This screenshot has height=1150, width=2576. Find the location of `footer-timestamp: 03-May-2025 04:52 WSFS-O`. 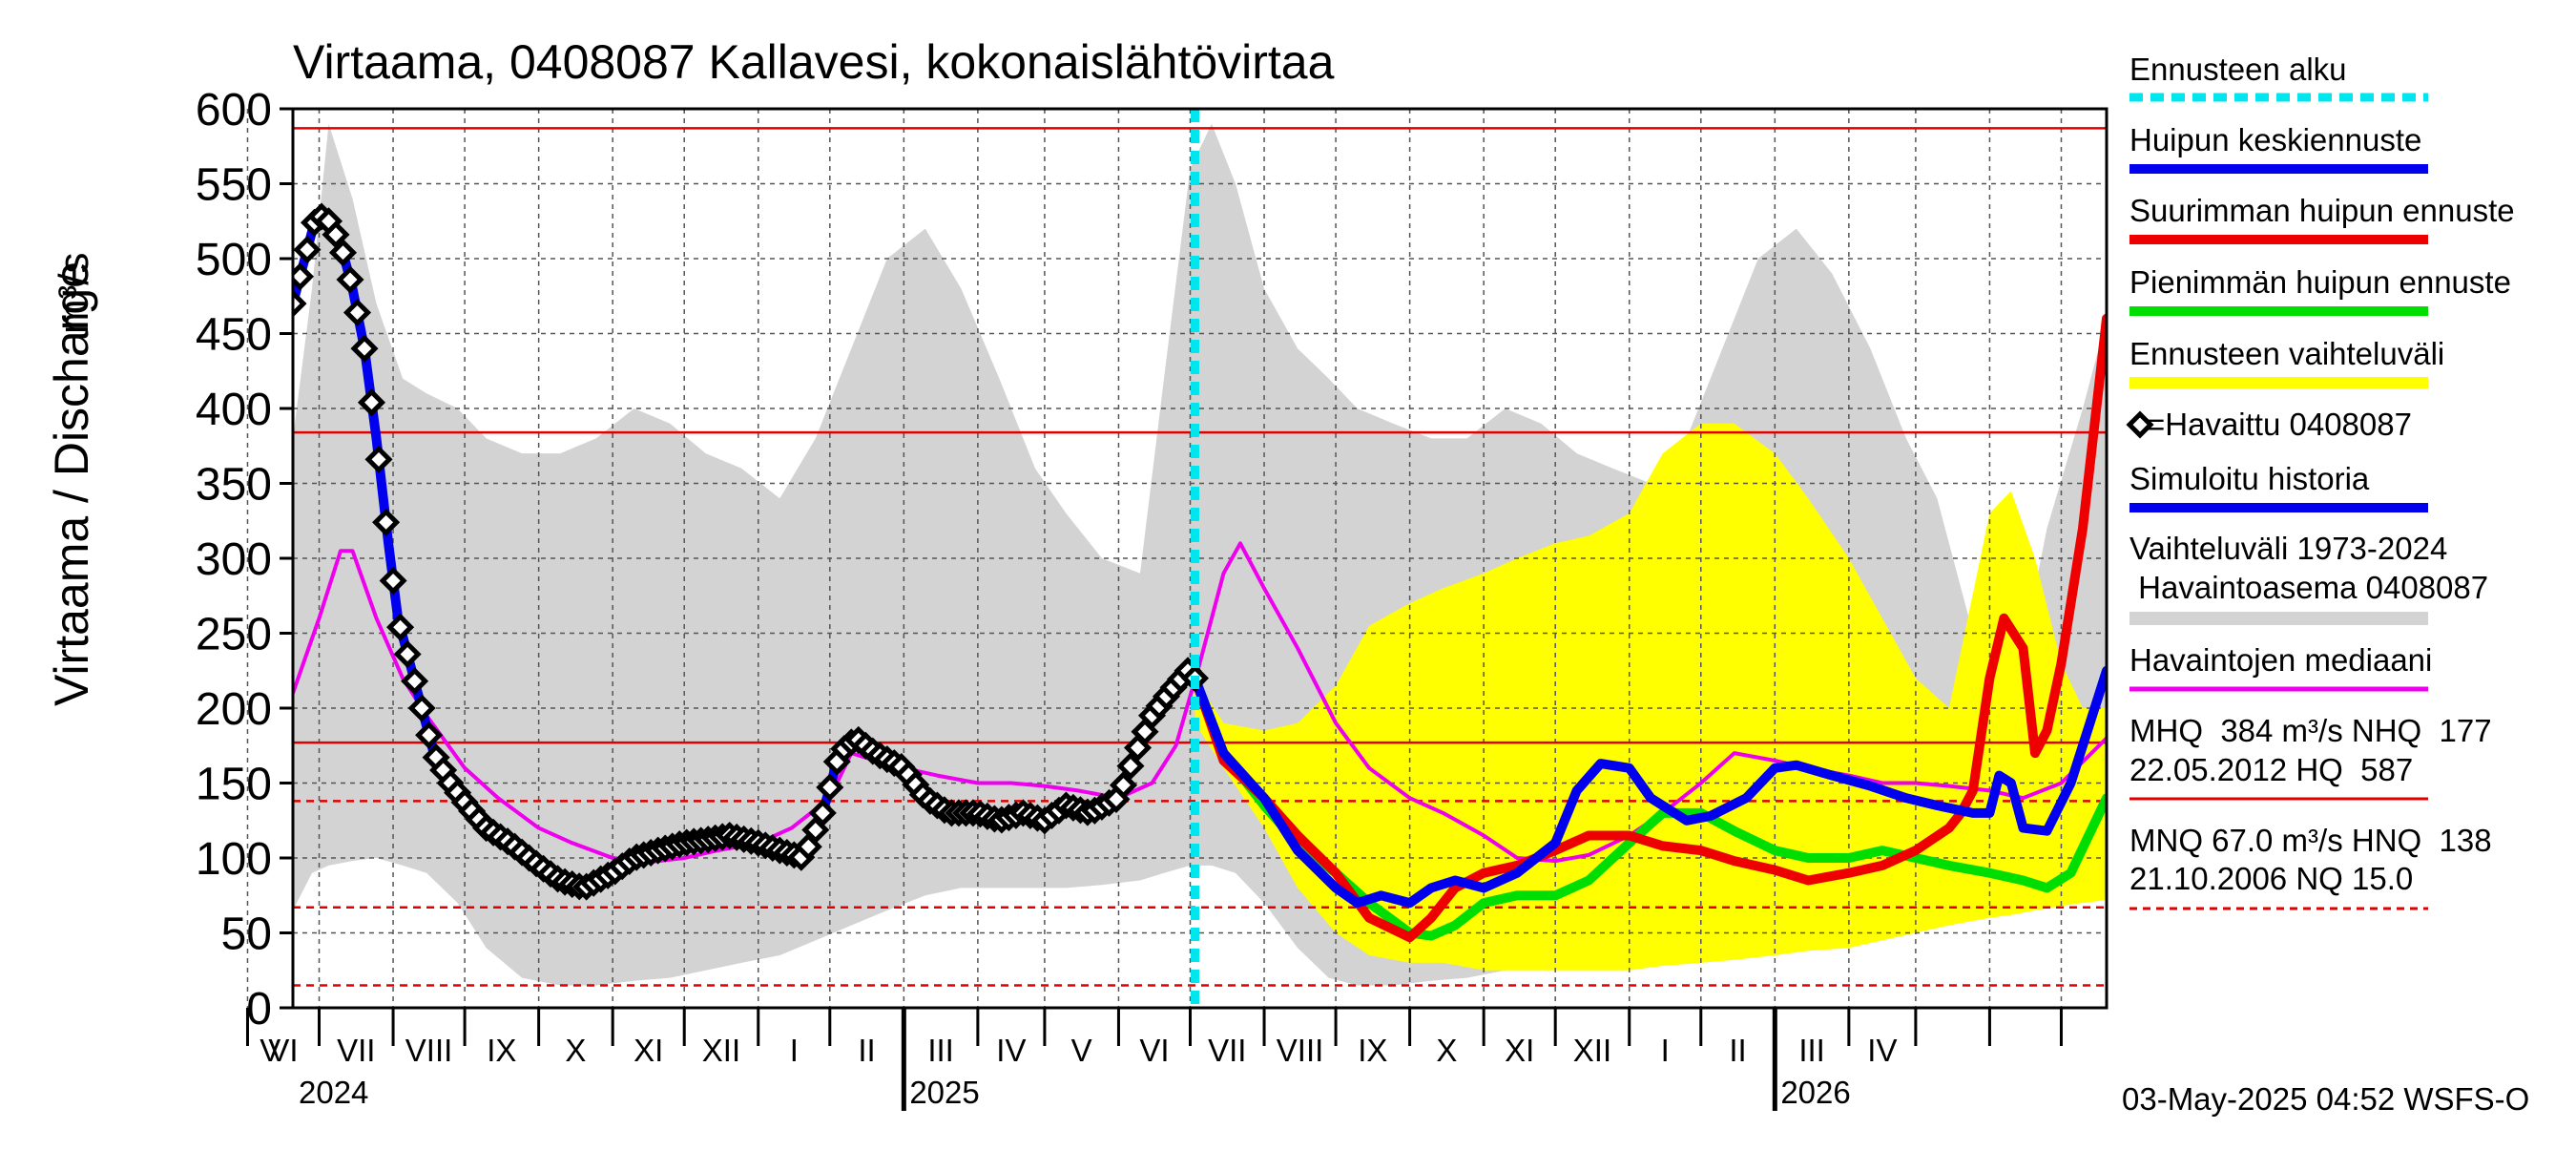

footer-timestamp: 03-May-2025 04:52 WSFS-O is located at coordinates (2325, 1099).